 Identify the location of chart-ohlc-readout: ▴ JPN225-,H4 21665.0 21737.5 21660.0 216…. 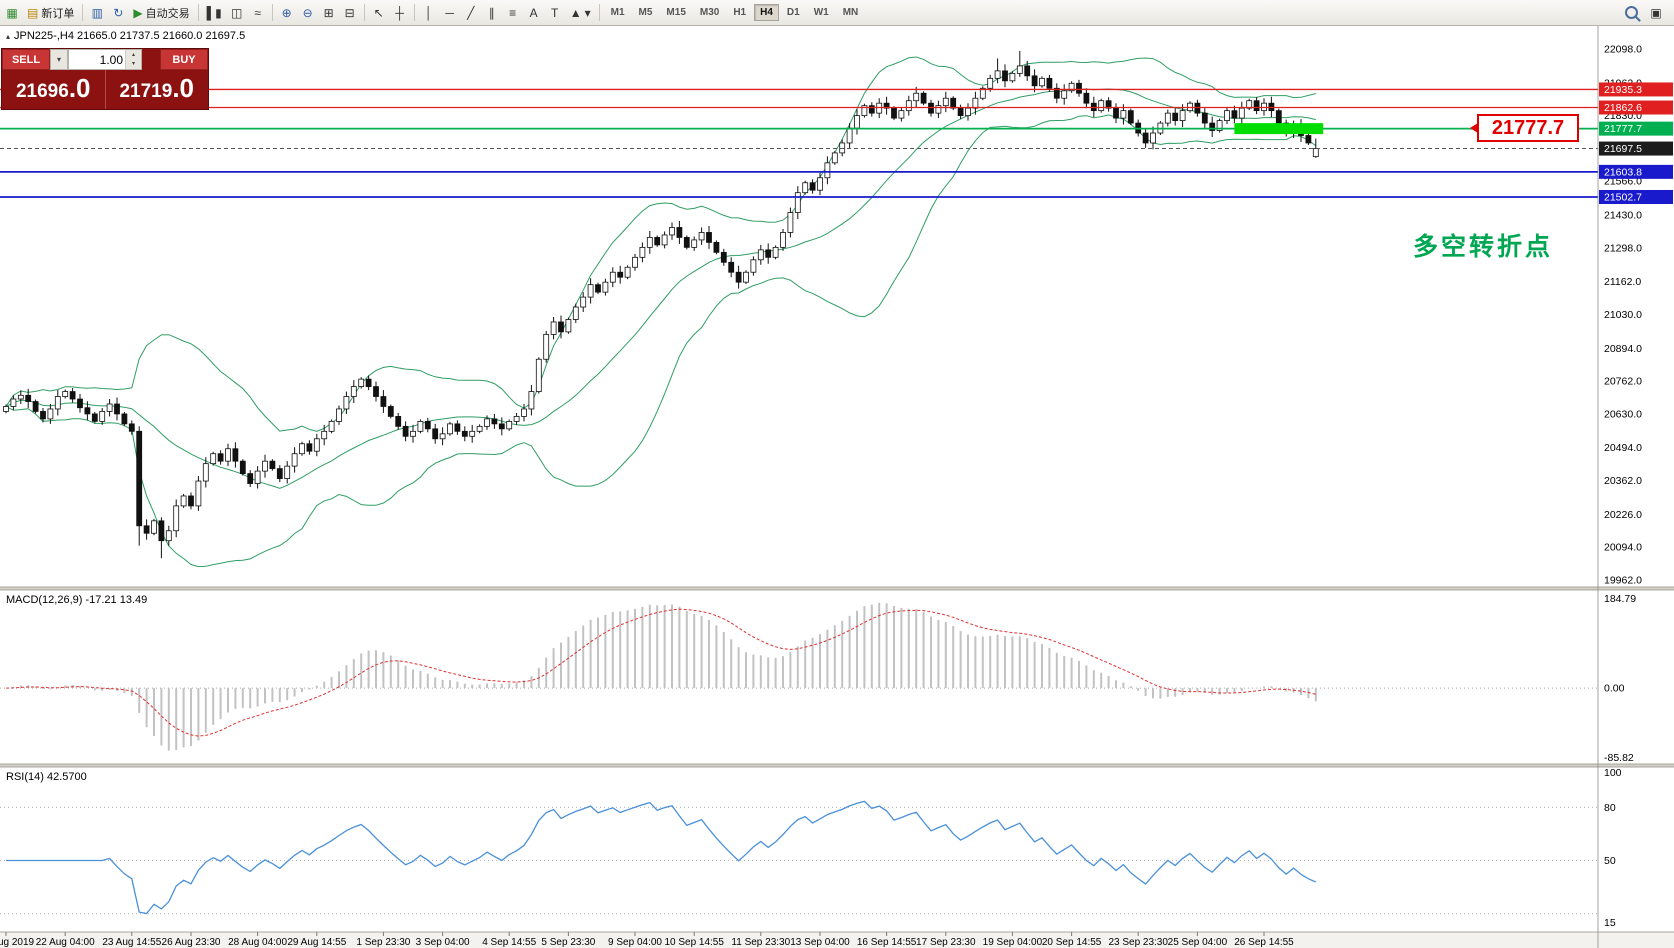
(126, 36).